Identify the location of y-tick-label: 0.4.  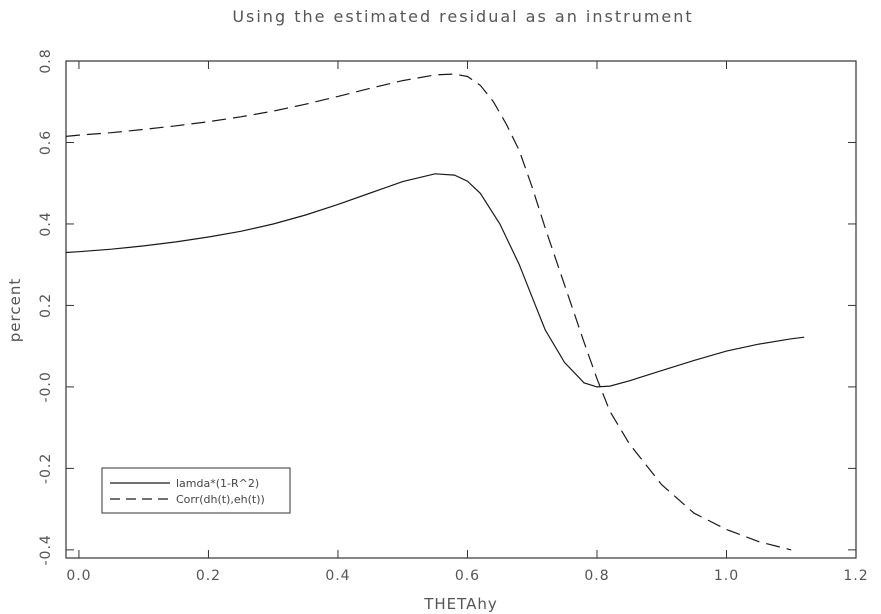
(46, 223).